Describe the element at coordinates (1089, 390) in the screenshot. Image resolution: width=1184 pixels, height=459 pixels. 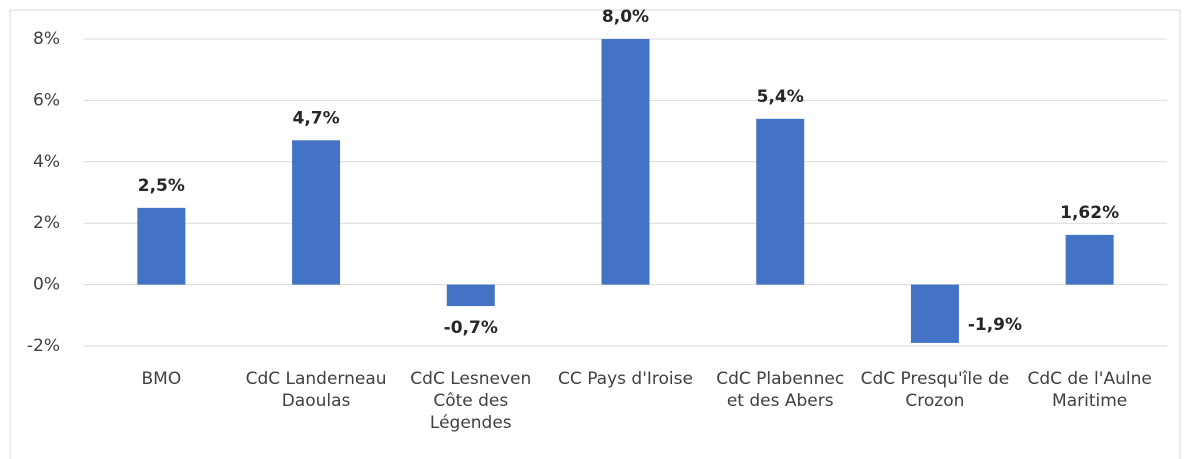
I see `x-tick-label: CdC de l'Aulne Maritime` at that location.